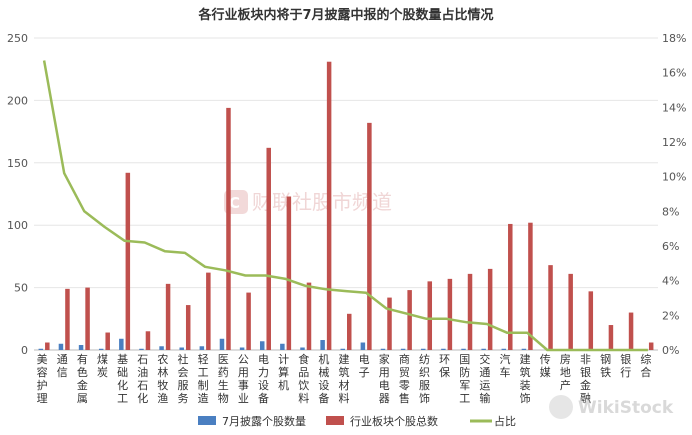 This screenshot has height=435, width=692. What do you see at coordinates (102, 366) in the screenshot?
I see `category-label: 煤炭` at bounding box center [102, 366].